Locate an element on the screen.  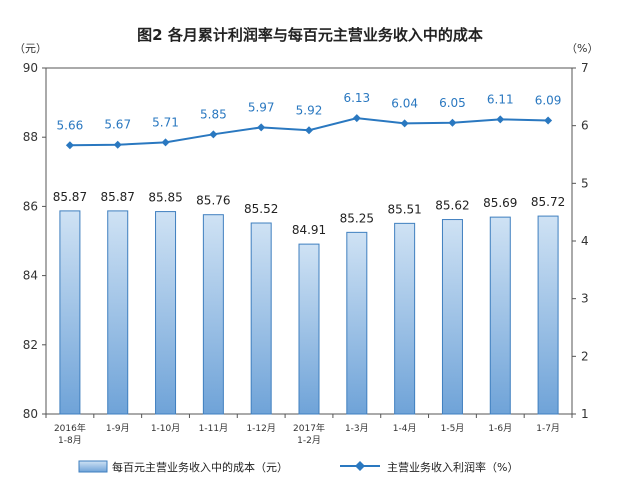
line-value-label: 5.85 is located at coordinates (213, 114).